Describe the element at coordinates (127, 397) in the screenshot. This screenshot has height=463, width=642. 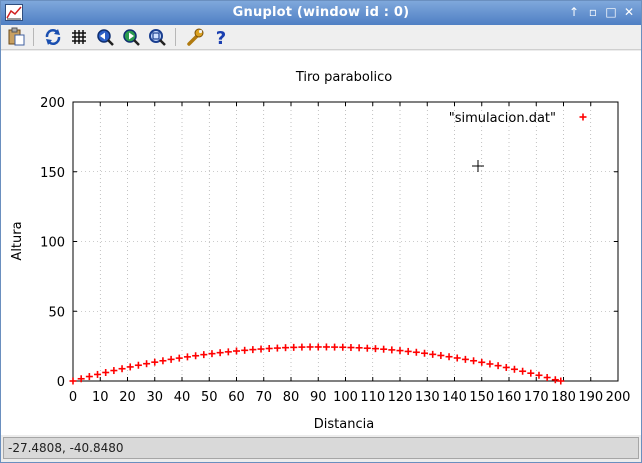
I see `x-tick-label: 20` at that location.